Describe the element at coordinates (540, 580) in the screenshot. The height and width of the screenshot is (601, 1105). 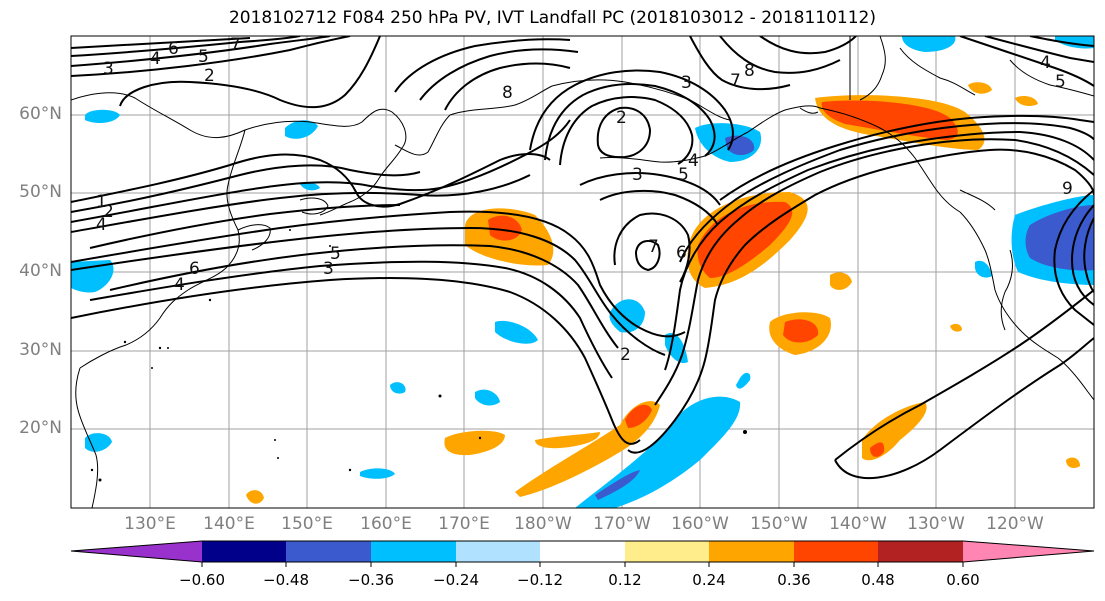
I see `colorbar-tick-label: −0.12` at that location.